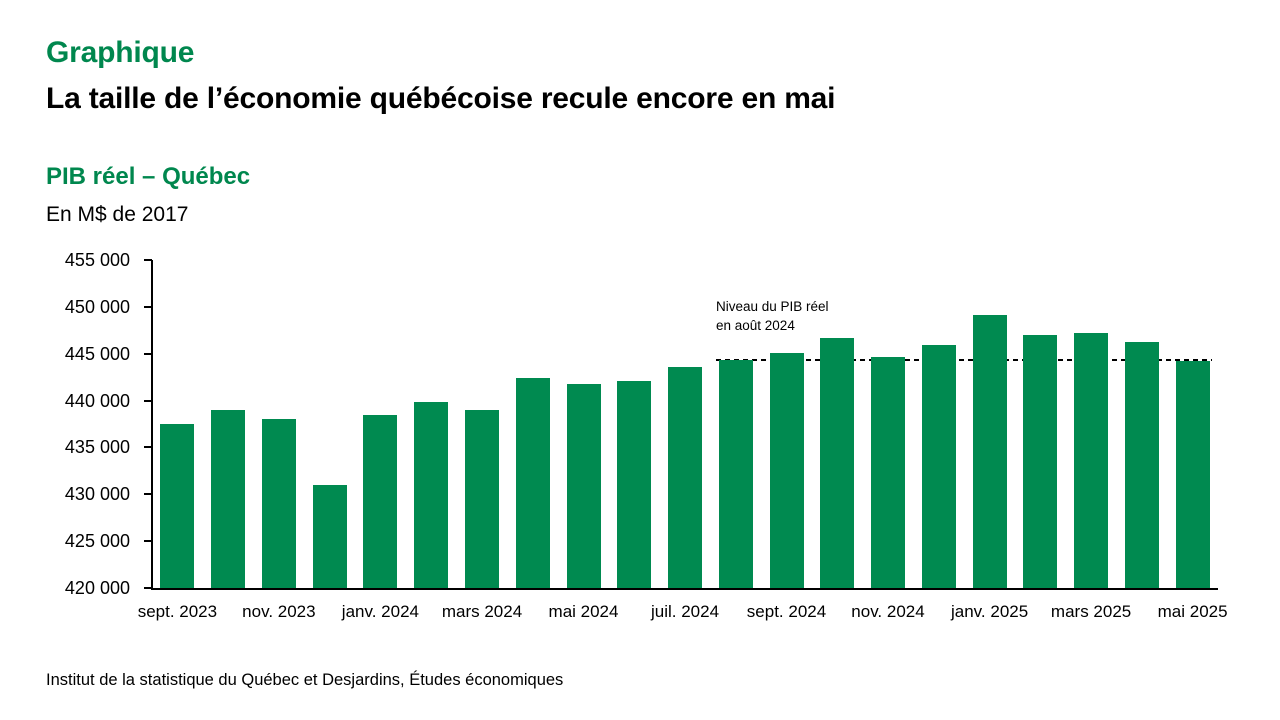  Describe the element at coordinates (1192, 611) in the screenshot. I see `x-tick-label: mai 2025` at that location.